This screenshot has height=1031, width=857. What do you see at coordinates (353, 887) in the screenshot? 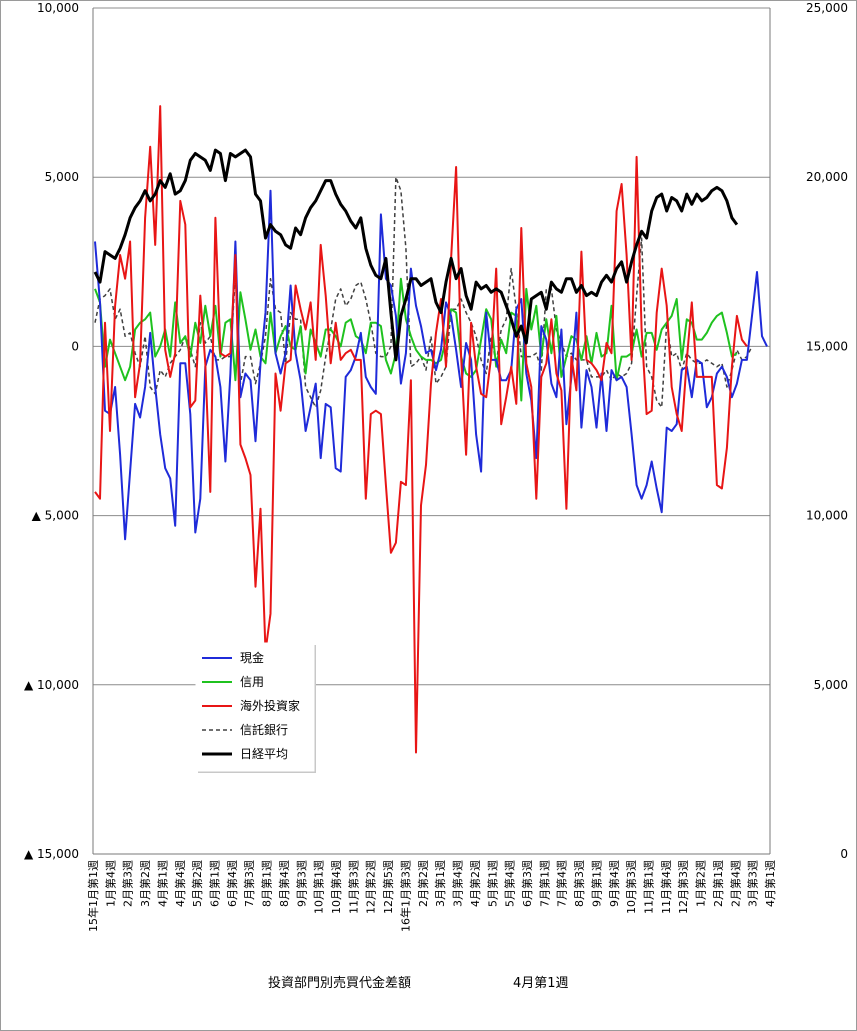
I see `x-tick-label: 11月第3週` at bounding box center [353, 887].